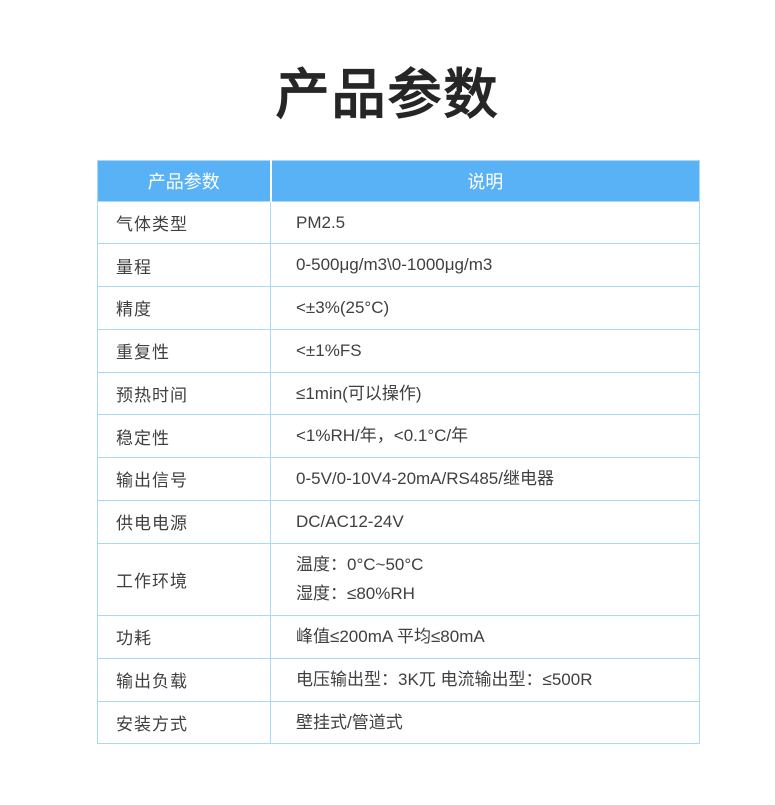 The width and height of the screenshot is (775, 805). What do you see at coordinates (184, 350) in the screenshot?
I see `param-cell: 重复性` at bounding box center [184, 350].